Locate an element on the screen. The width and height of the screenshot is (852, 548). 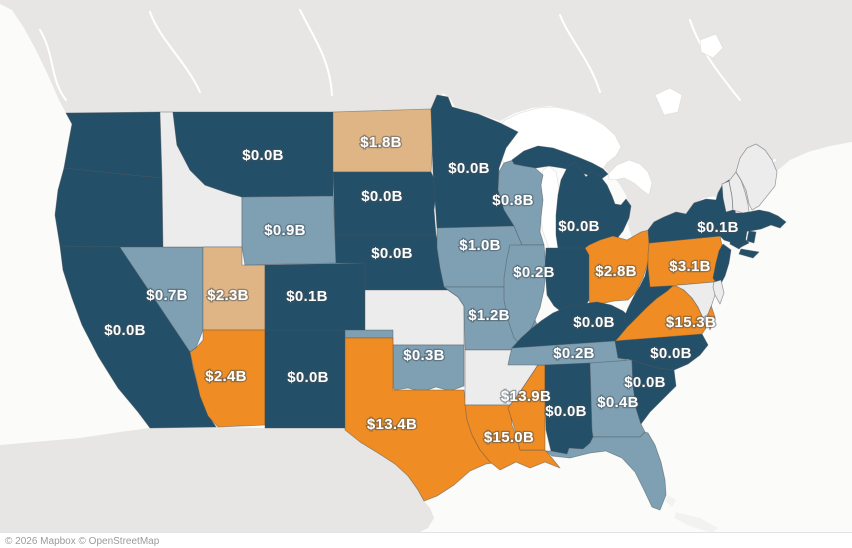
state-value-label-VA: $15.3B is located at coordinates (691, 322).